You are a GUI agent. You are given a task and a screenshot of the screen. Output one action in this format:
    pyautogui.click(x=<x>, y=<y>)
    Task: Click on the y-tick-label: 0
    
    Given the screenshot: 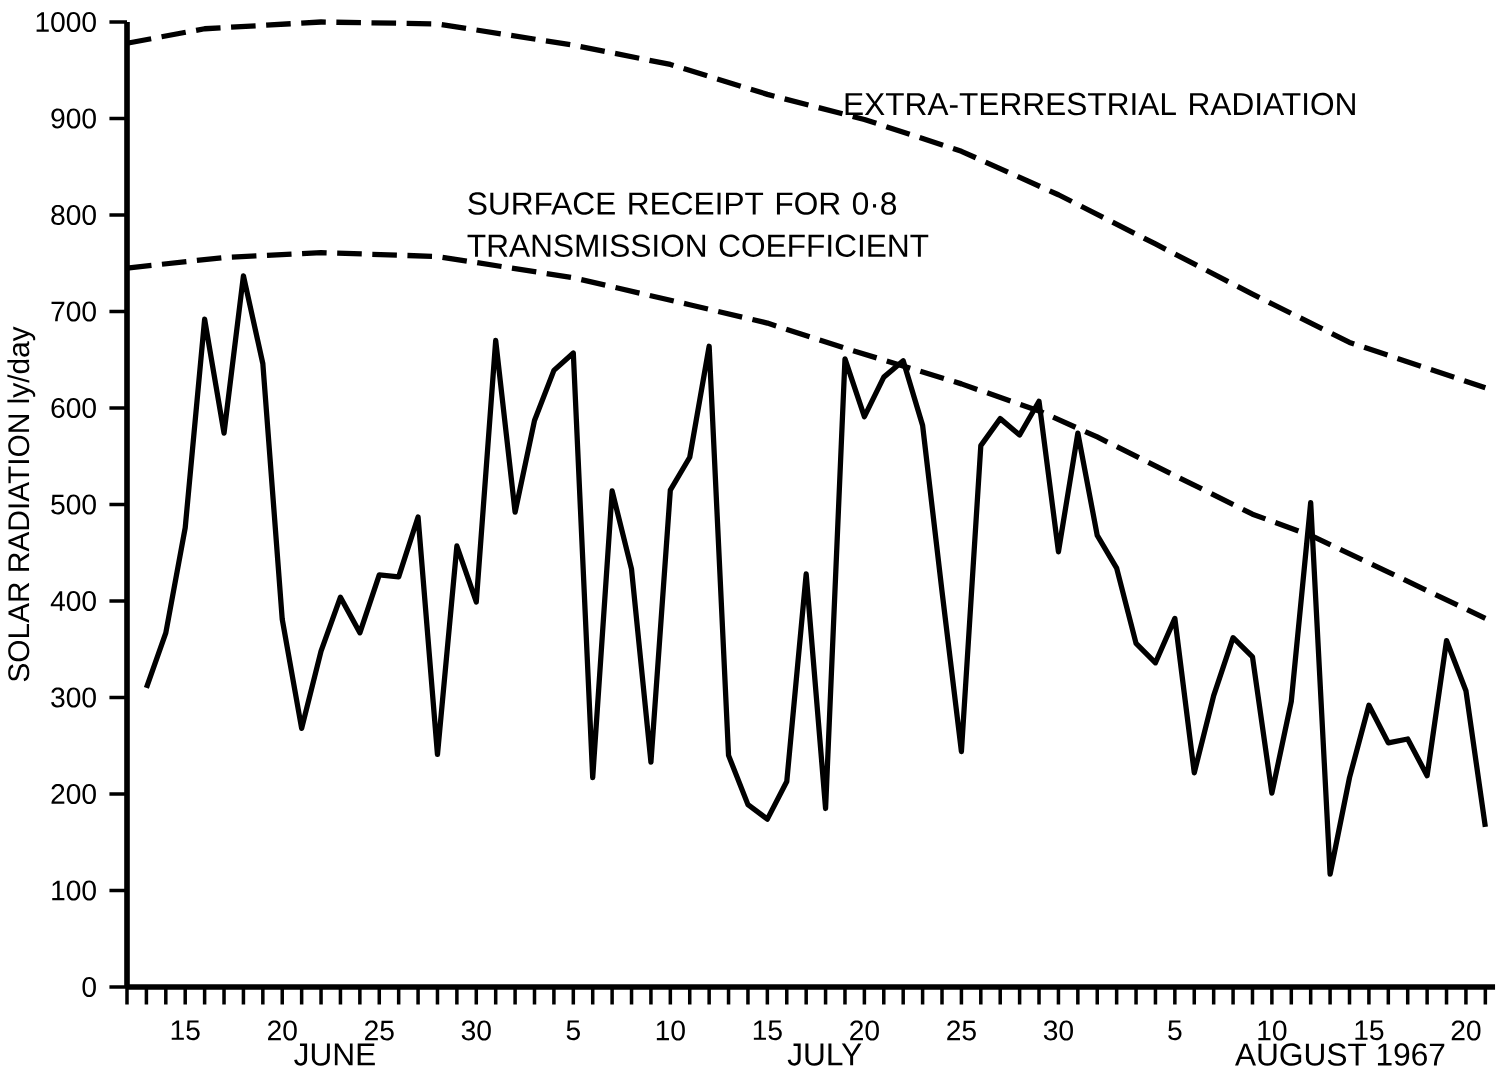 What is the action you would take?
    pyautogui.click(x=89, y=987)
    